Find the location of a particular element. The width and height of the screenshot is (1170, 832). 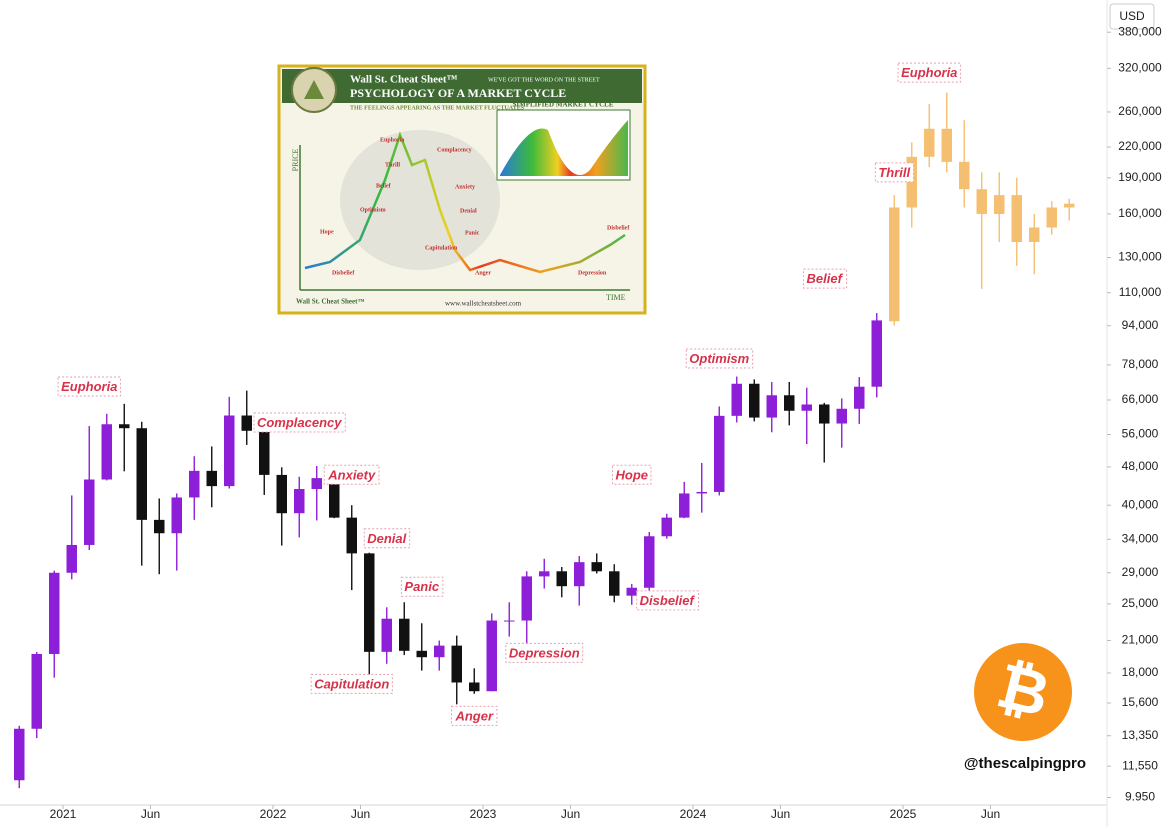

inset-stage: Thrill is located at coordinates (392, 165).